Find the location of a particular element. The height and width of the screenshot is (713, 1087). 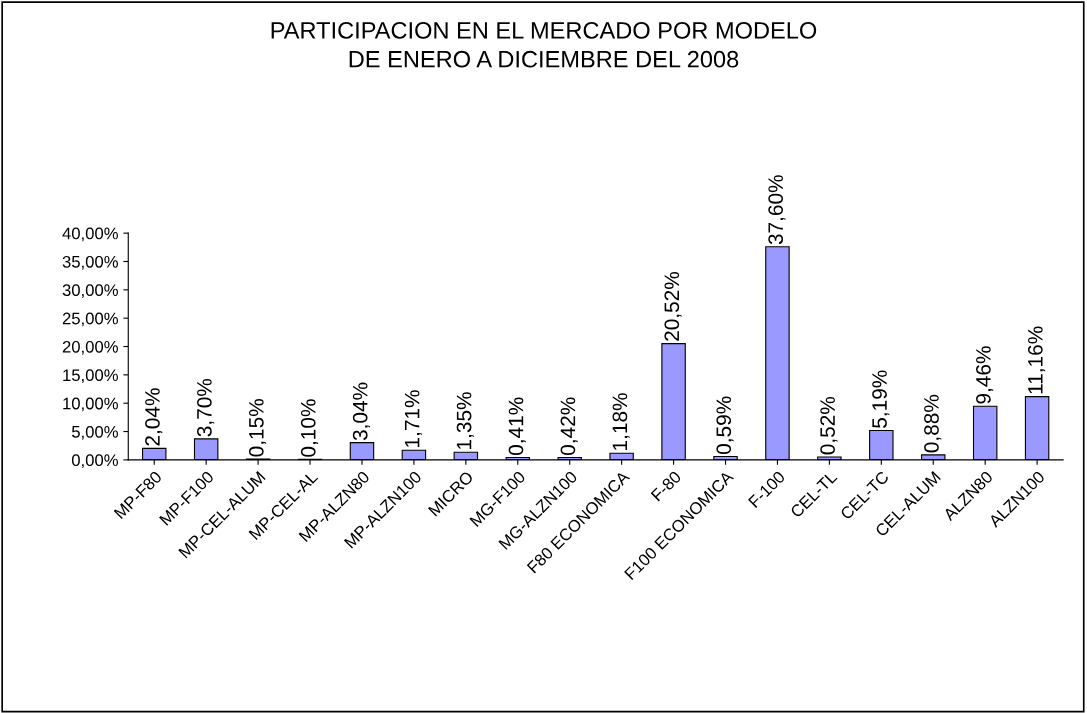

data-label: 2,04% is located at coordinates (154, 417).